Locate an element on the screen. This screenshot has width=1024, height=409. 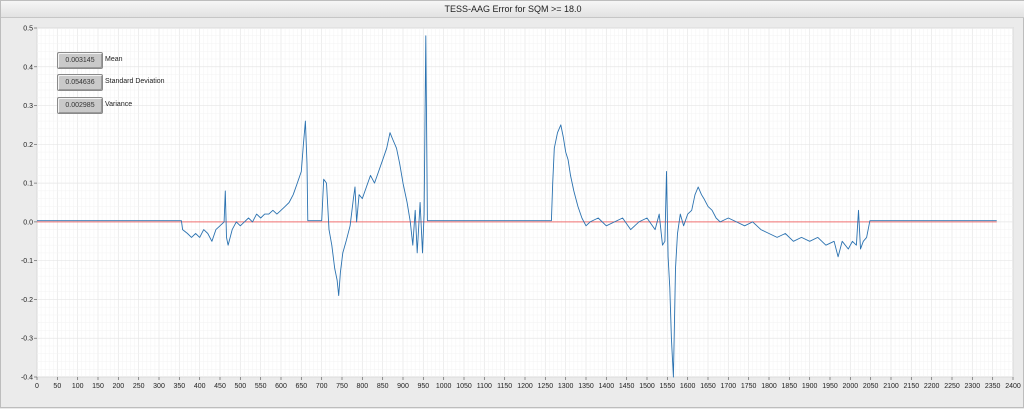
y-tick-label: -0.1 is located at coordinates (27, 261).